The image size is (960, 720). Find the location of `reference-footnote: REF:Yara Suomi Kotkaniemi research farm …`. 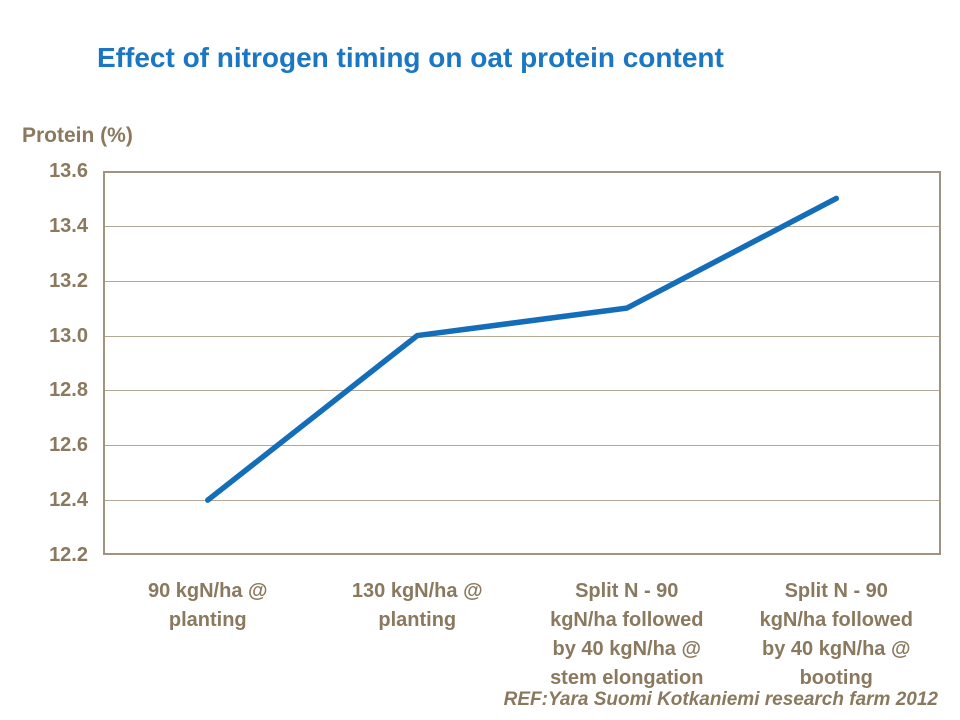

reference-footnote: REF:Yara Suomi Kotkaniemi research farm … is located at coordinates (720, 699).